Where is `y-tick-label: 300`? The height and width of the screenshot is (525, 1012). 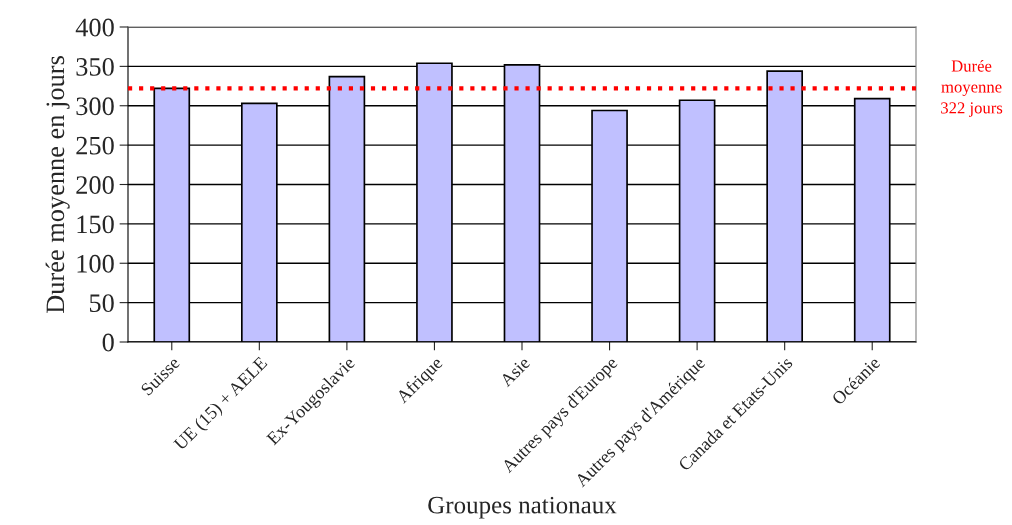 y-tick-label: 300 is located at coordinates (95, 106).